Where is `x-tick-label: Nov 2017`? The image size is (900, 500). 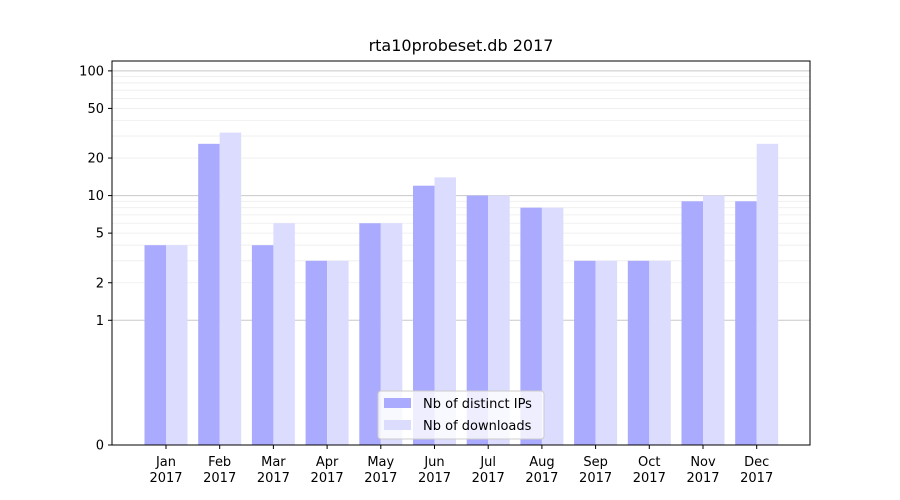
x-tick-label: Nov 2017 is located at coordinates (702, 470).